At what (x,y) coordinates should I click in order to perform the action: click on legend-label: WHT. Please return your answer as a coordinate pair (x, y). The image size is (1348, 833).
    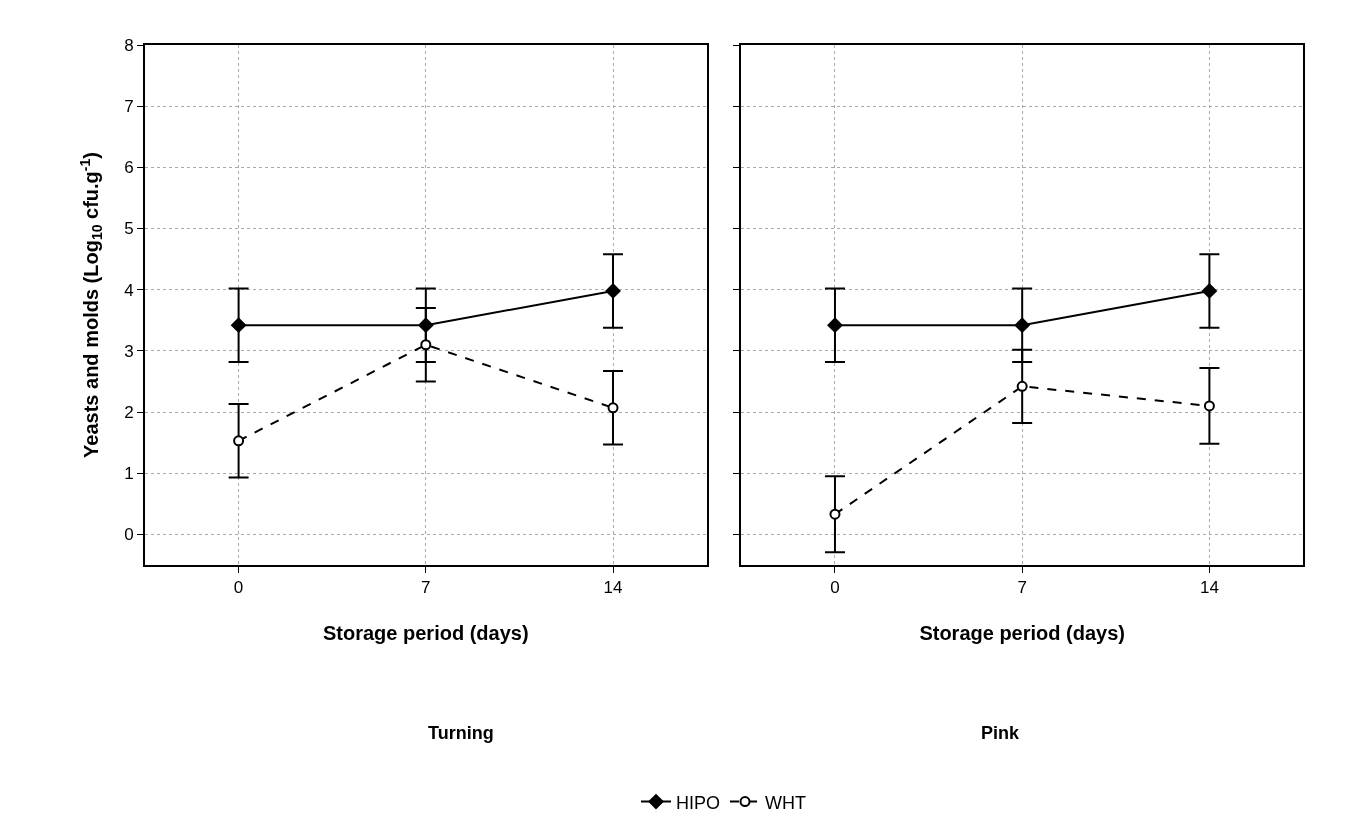
    Looking at the image, I should click on (785, 802).